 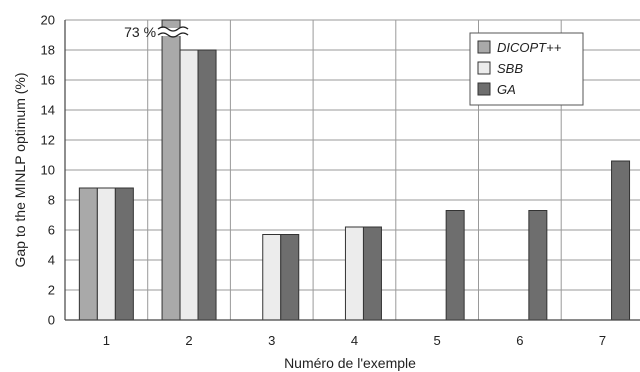 I want to click on legend-label-dicopt: DICOPT++, so click(x=529, y=47).